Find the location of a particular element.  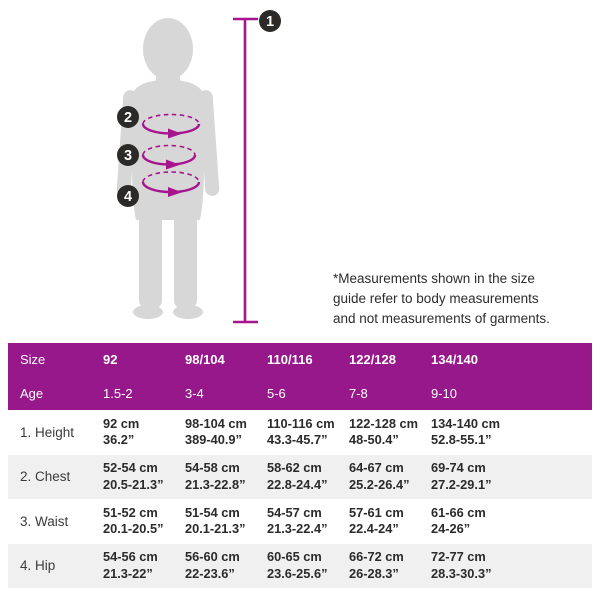

table-cell: 66-72 cm 26-28.3” is located at coordinates (390, 565).